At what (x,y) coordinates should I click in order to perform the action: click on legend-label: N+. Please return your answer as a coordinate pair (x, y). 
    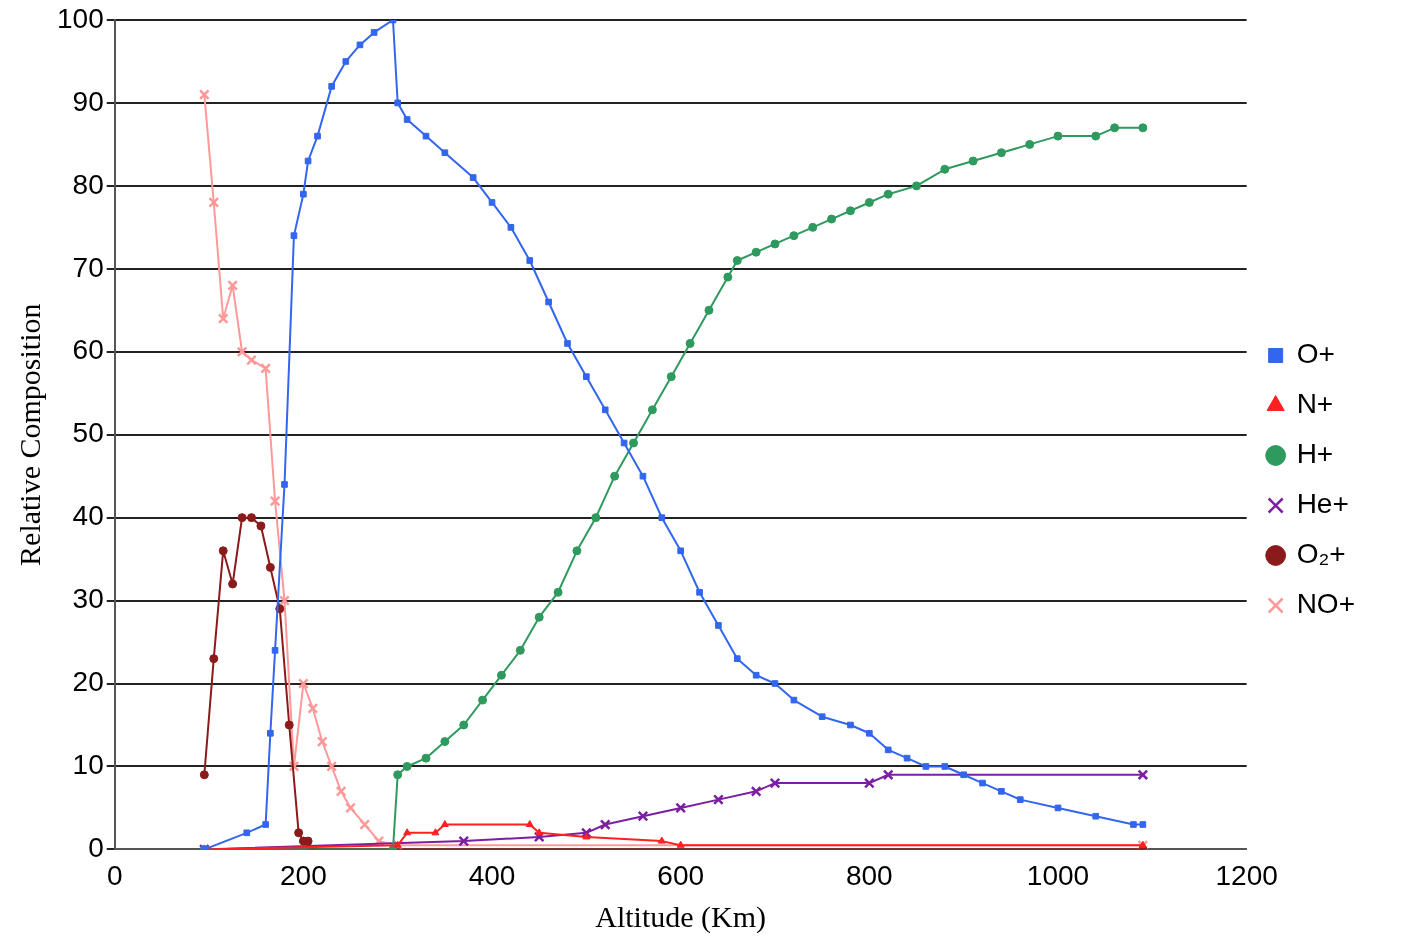
    Looking at the image, I should click on (1315, 404).